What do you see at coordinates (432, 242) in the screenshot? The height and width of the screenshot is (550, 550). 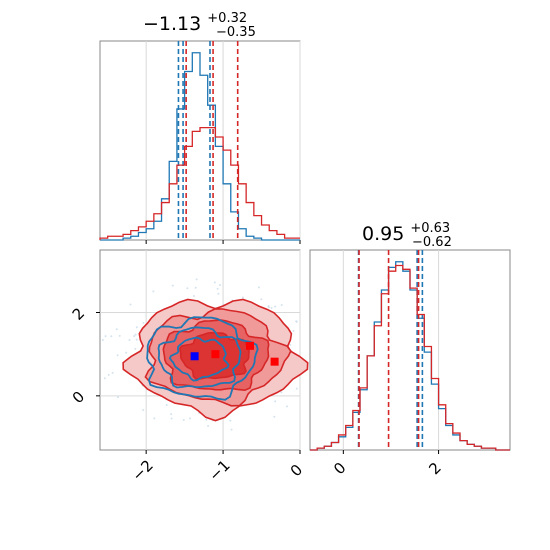 I see `title-minus: −0.62` at bounding box center [432, 242].